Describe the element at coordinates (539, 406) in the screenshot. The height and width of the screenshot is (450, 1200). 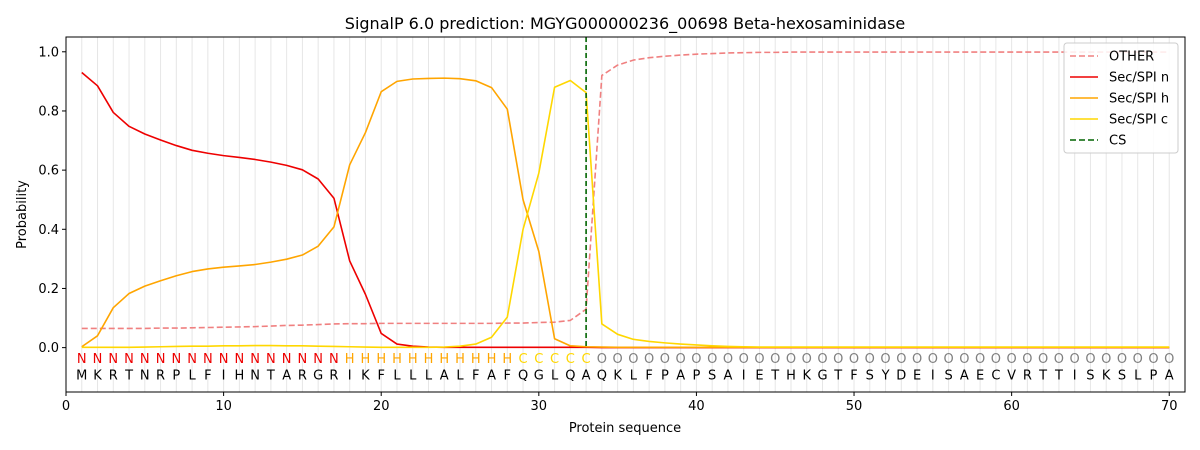
I see `x-tick-label: 30` at that location.